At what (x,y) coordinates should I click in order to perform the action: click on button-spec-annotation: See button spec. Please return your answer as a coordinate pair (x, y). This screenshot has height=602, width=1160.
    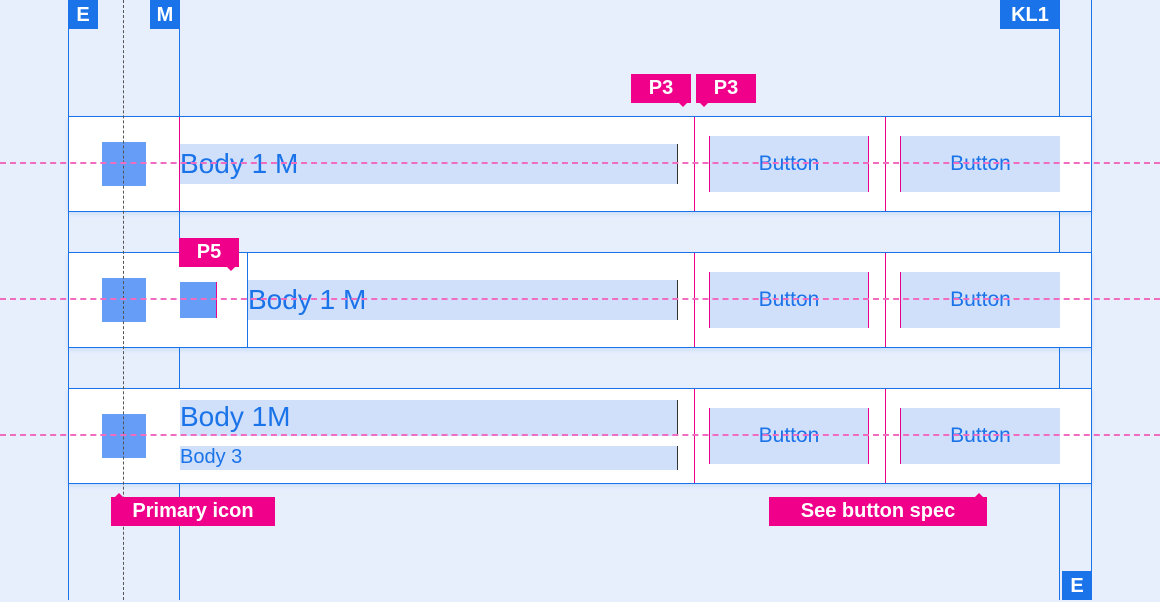
    Looking at the image, I should click on (878, 509).